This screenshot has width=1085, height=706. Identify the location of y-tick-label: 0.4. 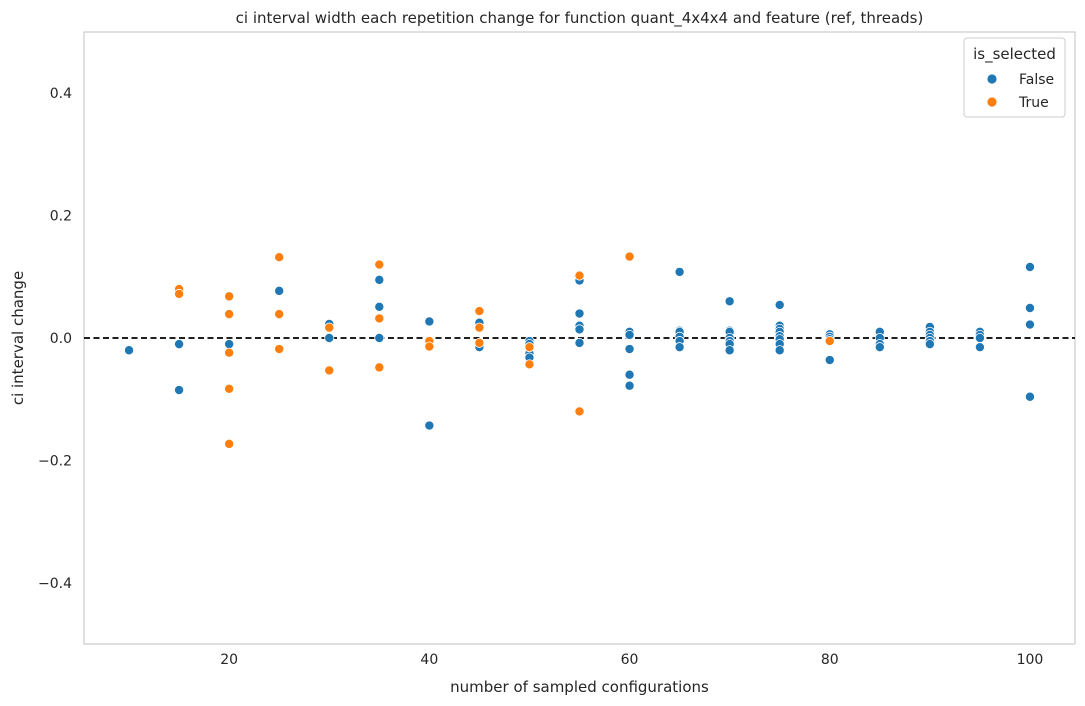
(61, 94).